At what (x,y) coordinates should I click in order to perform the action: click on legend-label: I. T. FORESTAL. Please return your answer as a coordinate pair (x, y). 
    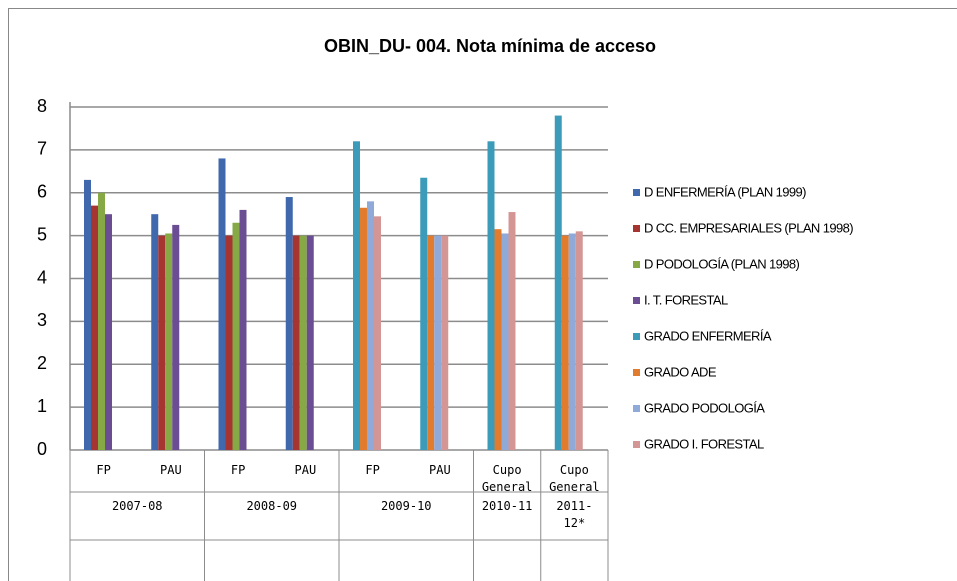
    Looking at the image, I should click on (686, 299).